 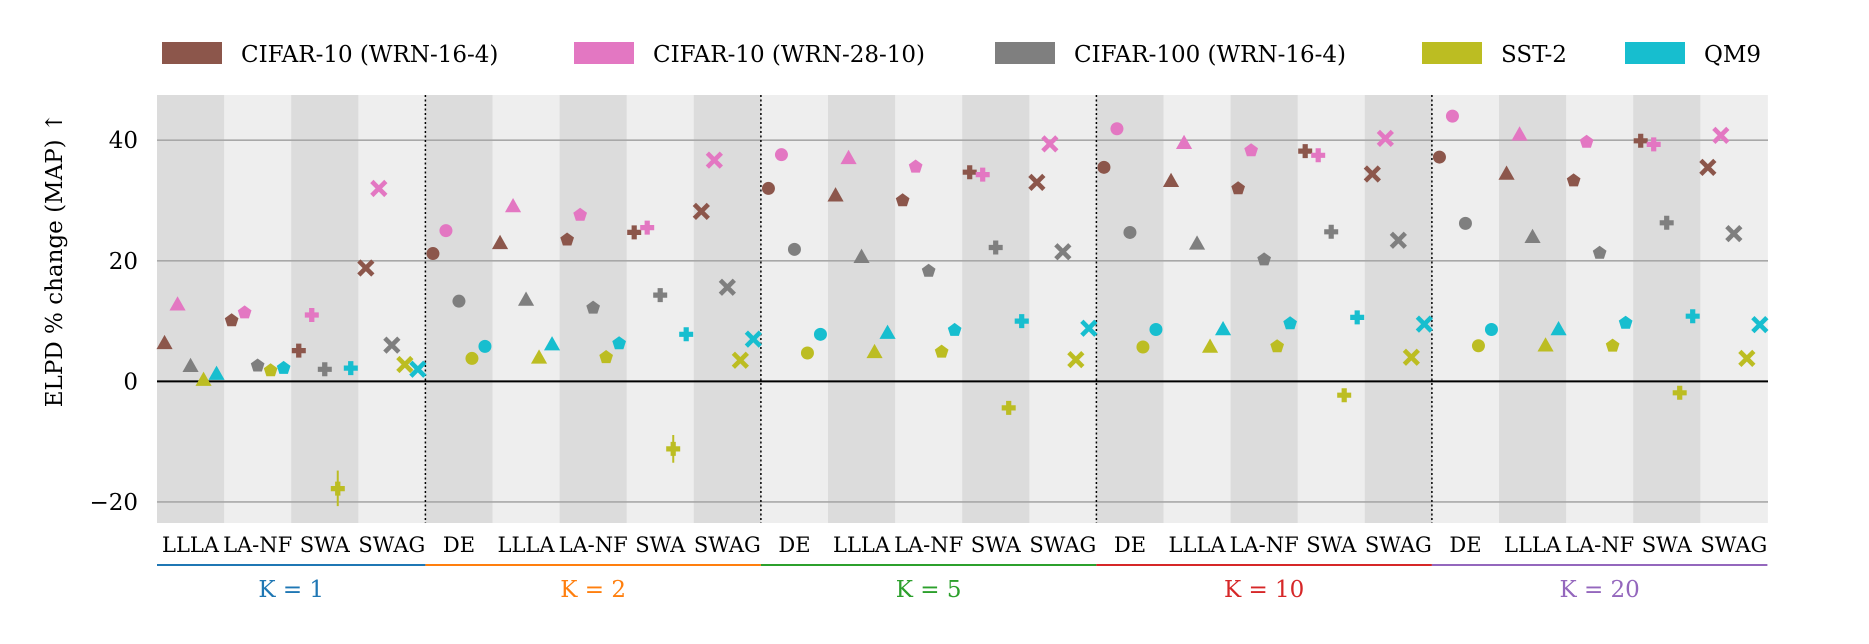 I want to click on band-llla, so click(x=1197, y=309).